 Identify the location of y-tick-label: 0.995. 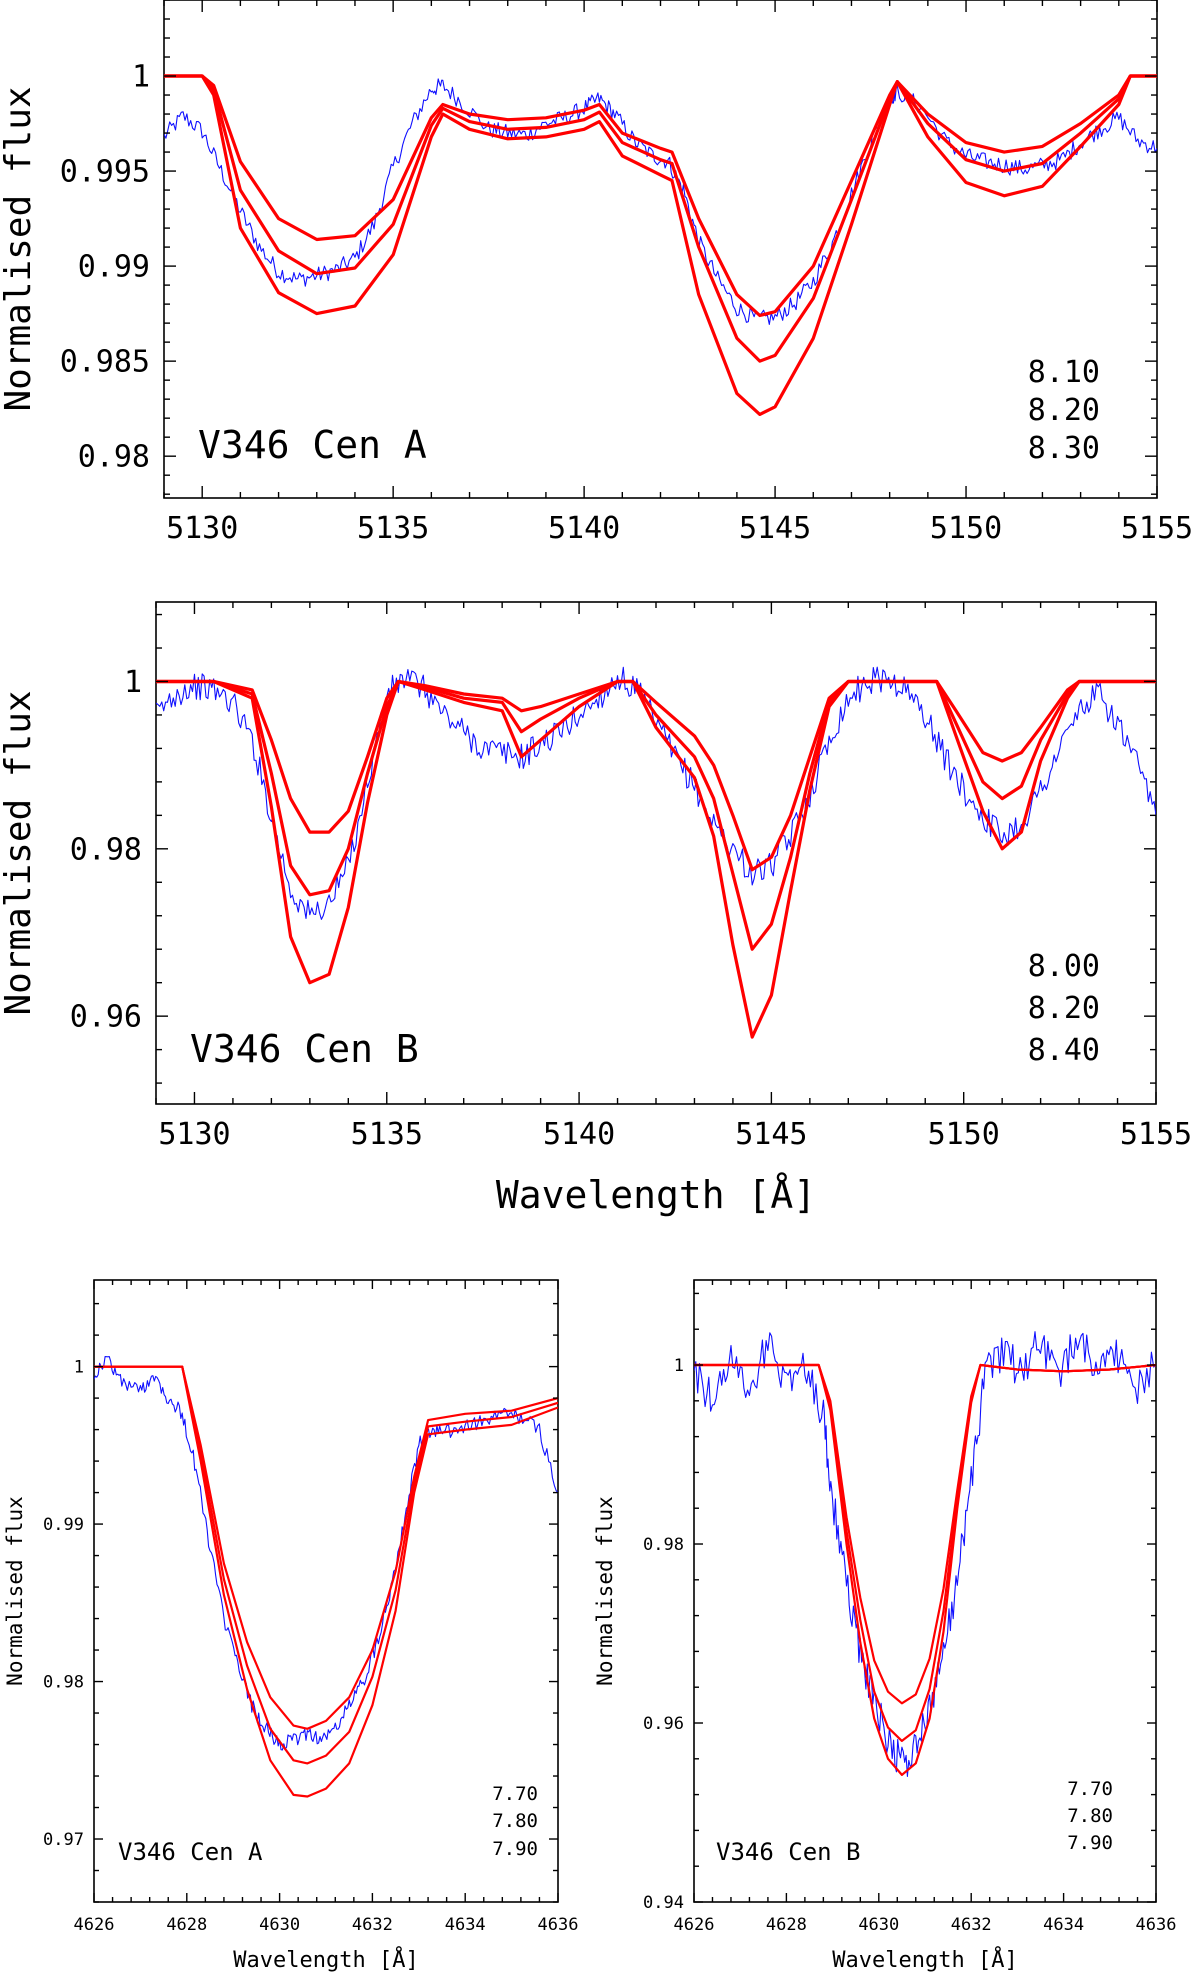
(105, 172).